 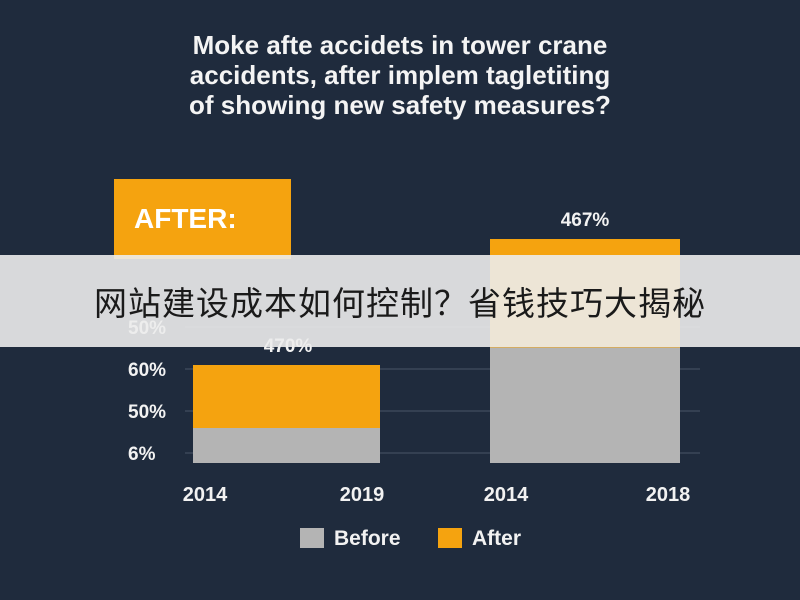 What do you see at coordinates (286, 396) in the screenshot?
I see `bar-after-segment` at bounding box center [286, 396].